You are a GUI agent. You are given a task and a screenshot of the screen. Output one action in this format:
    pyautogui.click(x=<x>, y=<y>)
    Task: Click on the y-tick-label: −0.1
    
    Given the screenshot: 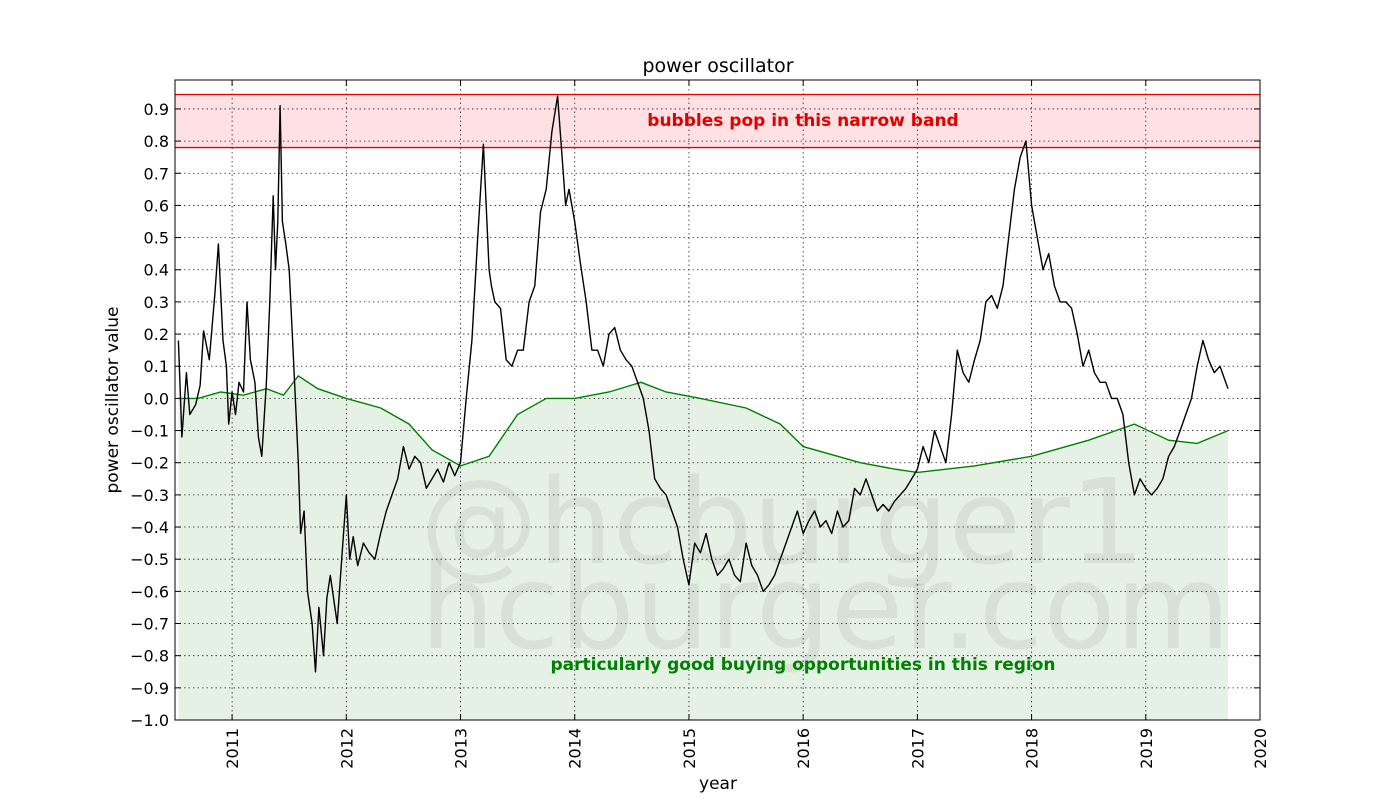 What is the action you would take?
    pyautogui.click(x=149, y=431)
    